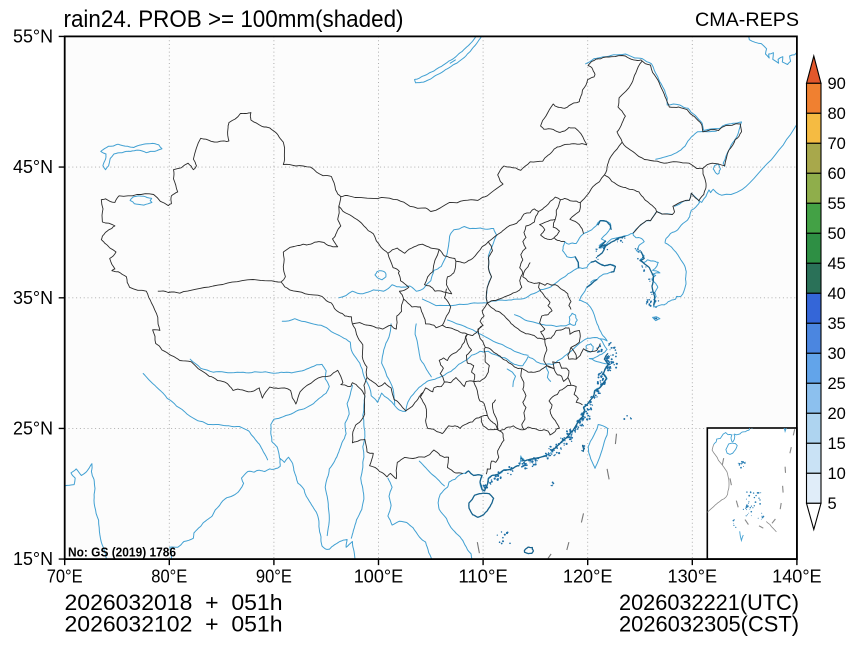 The image size is (860, 652). What do you see at coordinates (33, 298) in the screenshot?
I see `svg-text: 35°N` at bounding box center [33, 298].